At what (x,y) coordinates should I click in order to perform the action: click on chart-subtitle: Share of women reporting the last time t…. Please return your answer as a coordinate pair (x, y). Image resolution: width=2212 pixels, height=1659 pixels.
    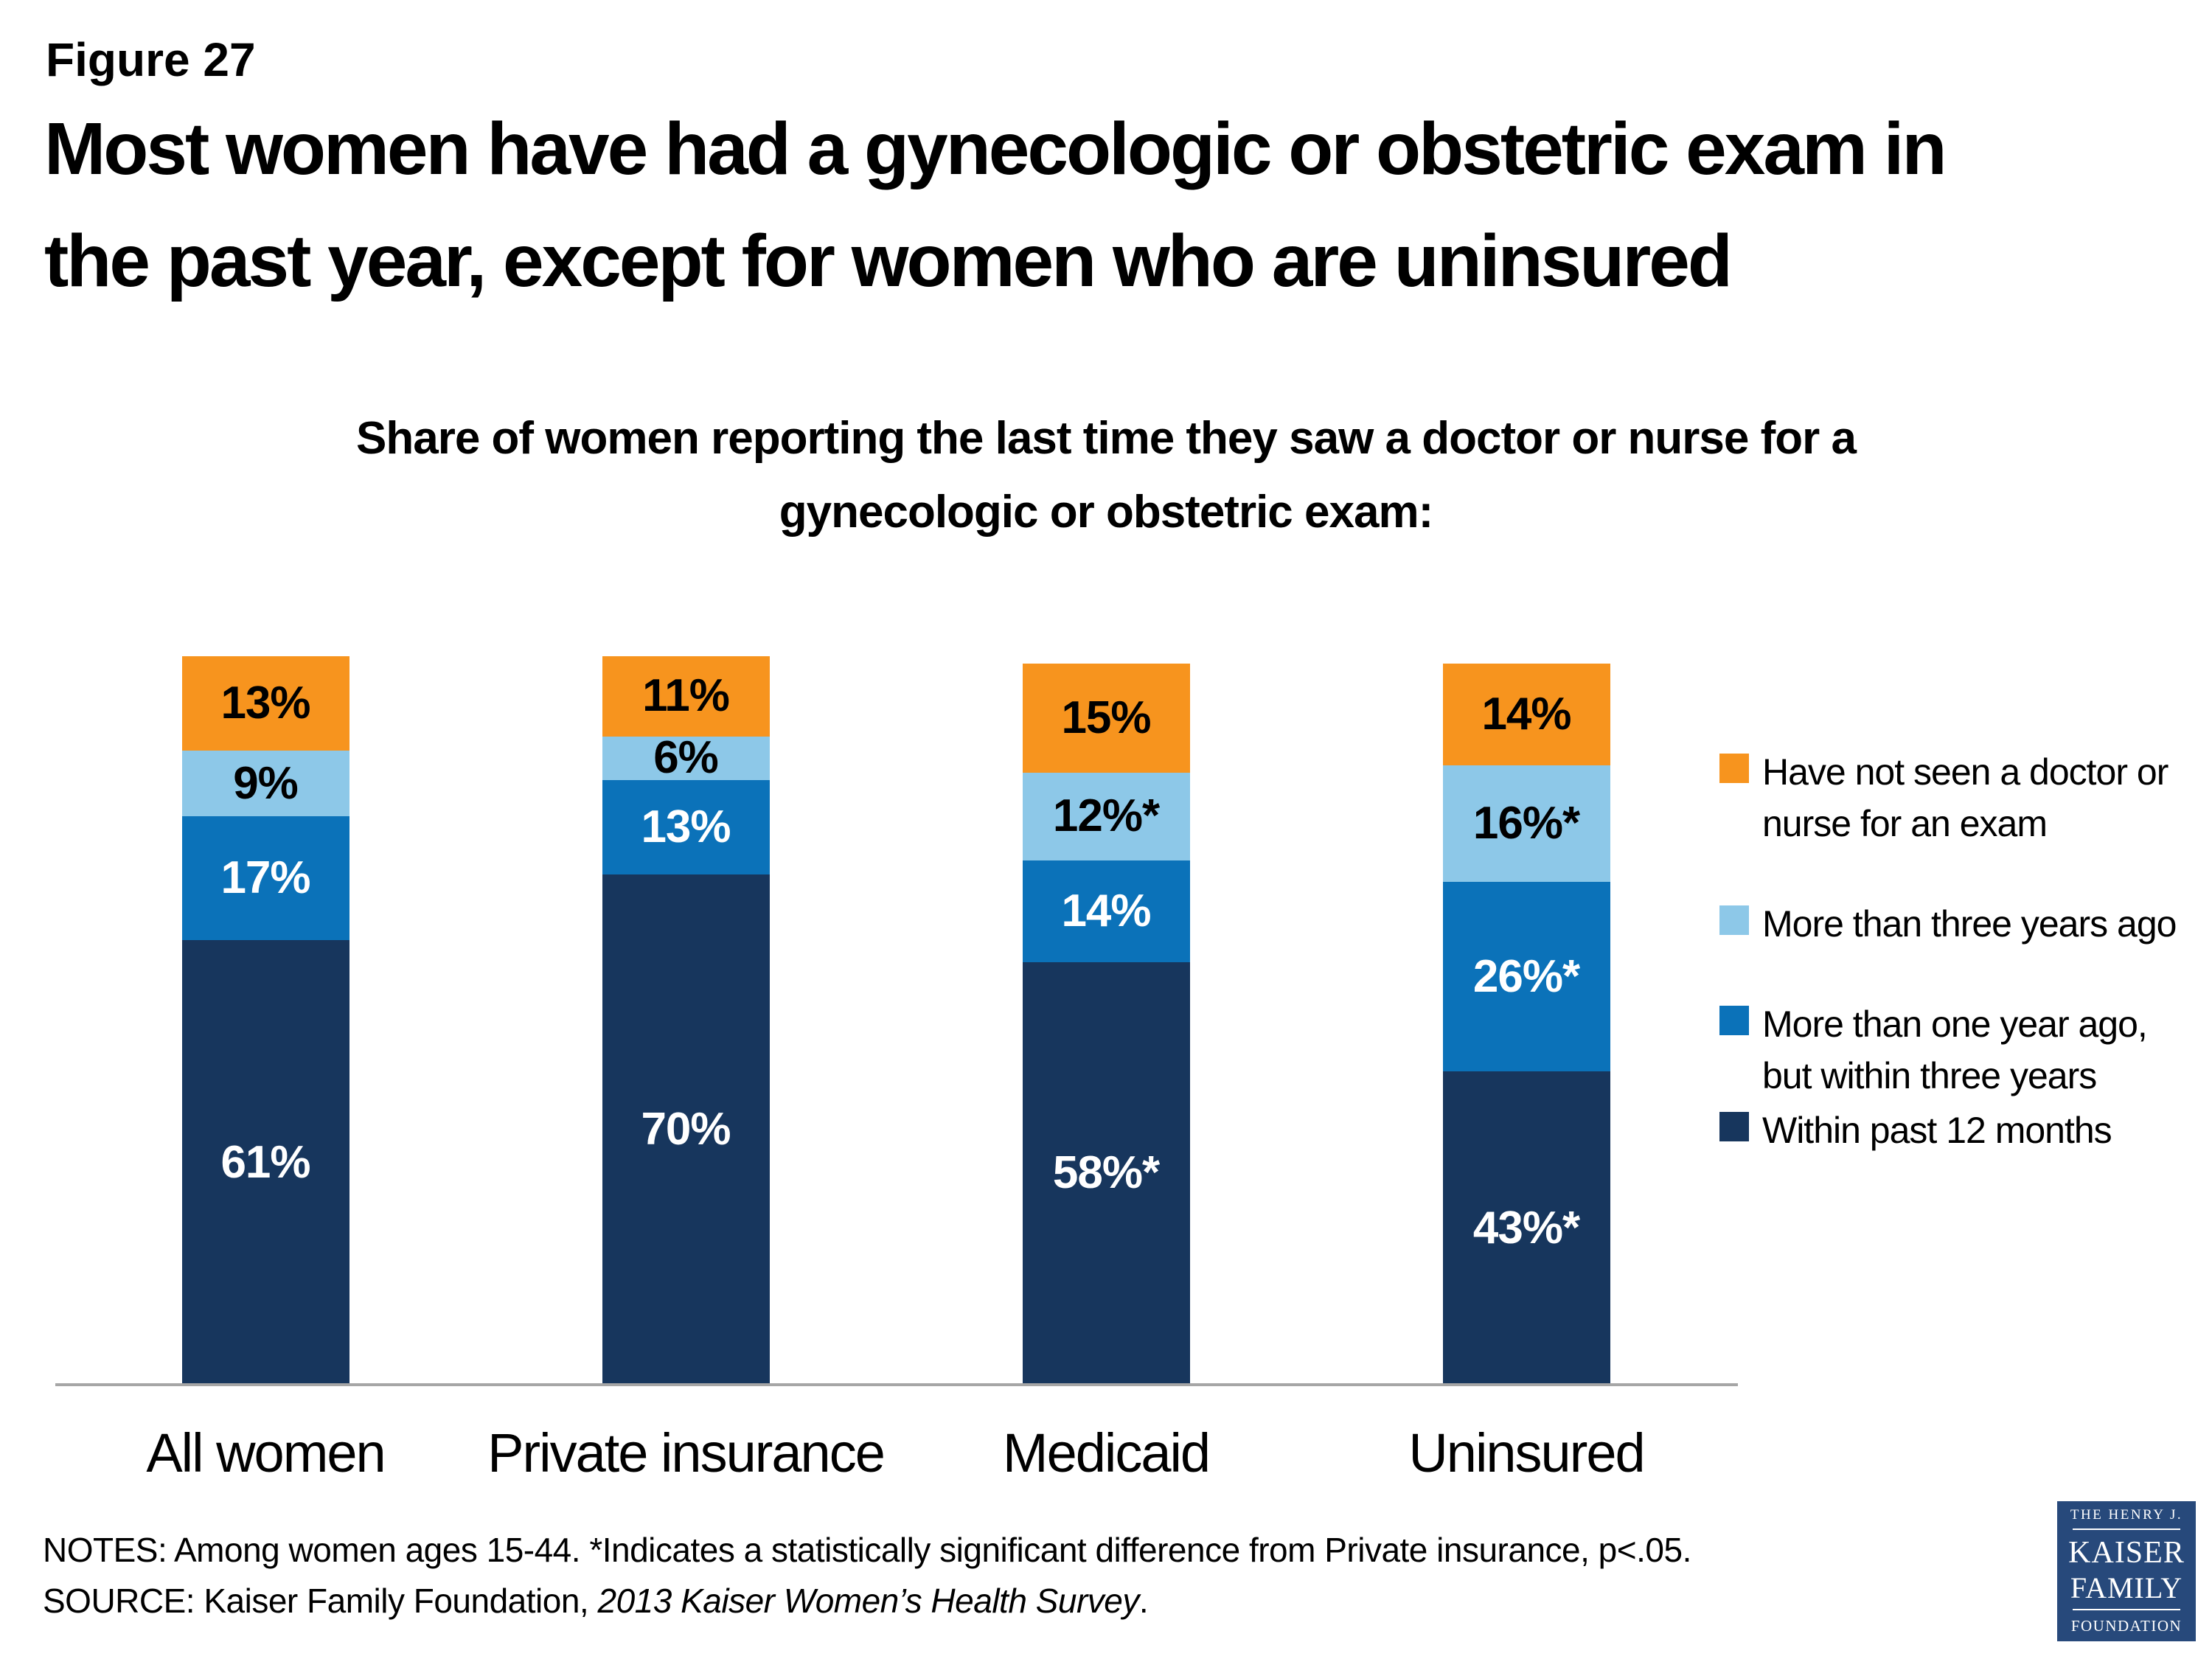
    Looking at the image, I should click on (1106, 476).